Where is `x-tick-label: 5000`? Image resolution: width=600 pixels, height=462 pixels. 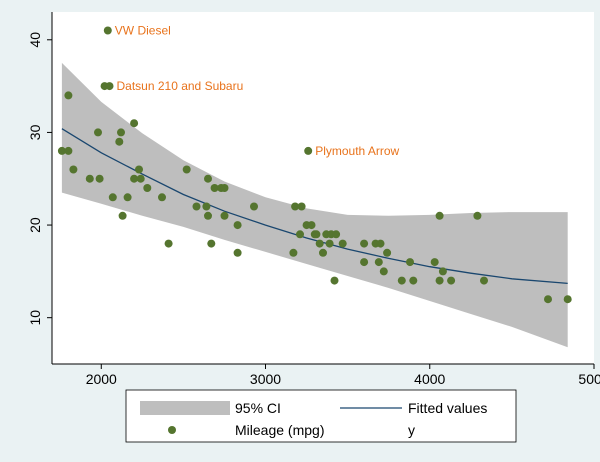
x-tick-label: 5000 is located at coordinates (589, 379).